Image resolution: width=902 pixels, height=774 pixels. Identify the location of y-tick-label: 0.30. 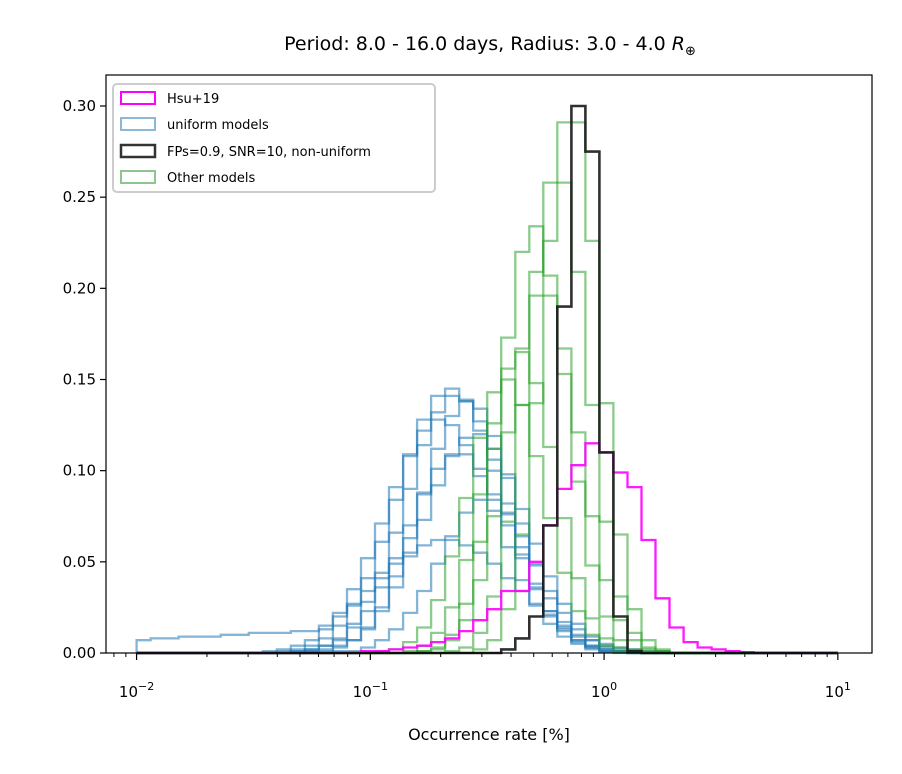
(79, 106).